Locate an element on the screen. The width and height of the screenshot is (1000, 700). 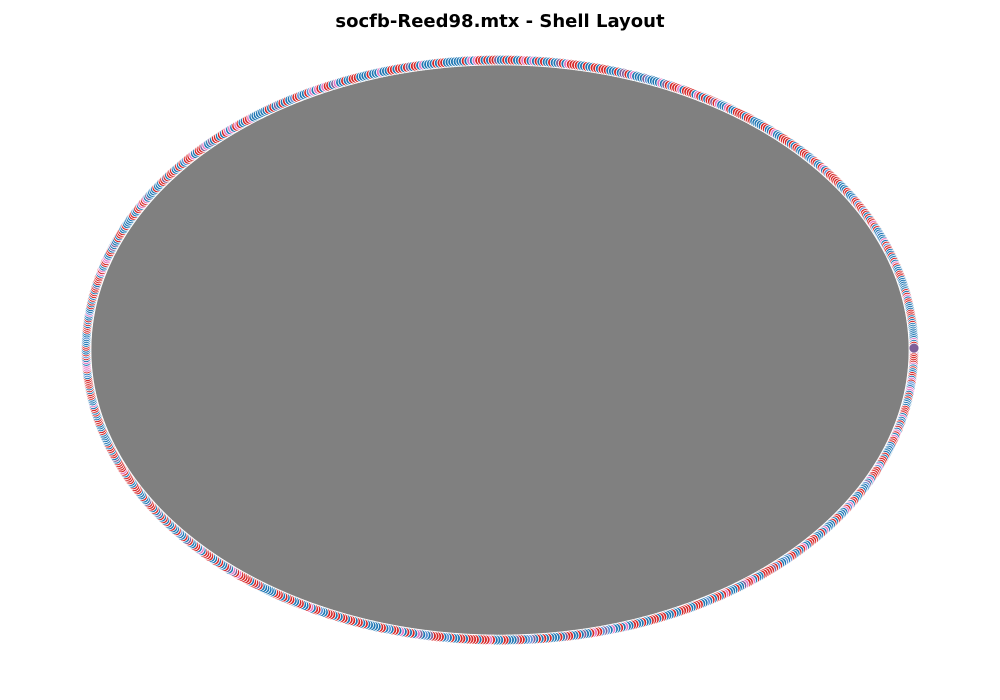
graph-node is located at coordinates (914, 348).